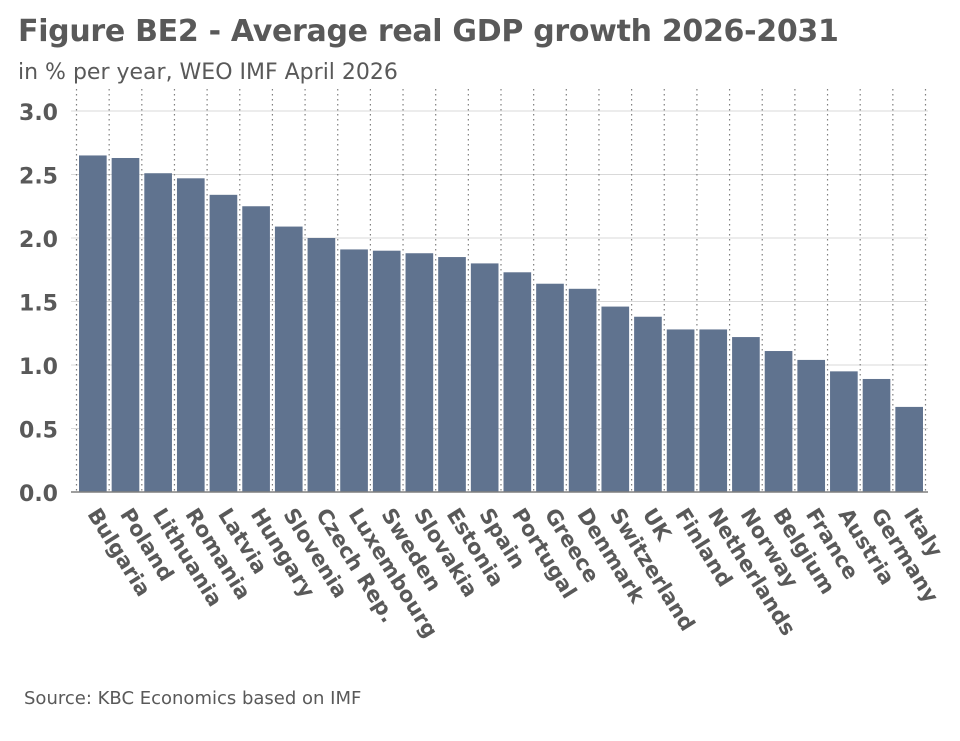  What do you see at coordinates (256, 349) in the screenshot?
I see `bar-hungary` at bounding box center [256, 349].